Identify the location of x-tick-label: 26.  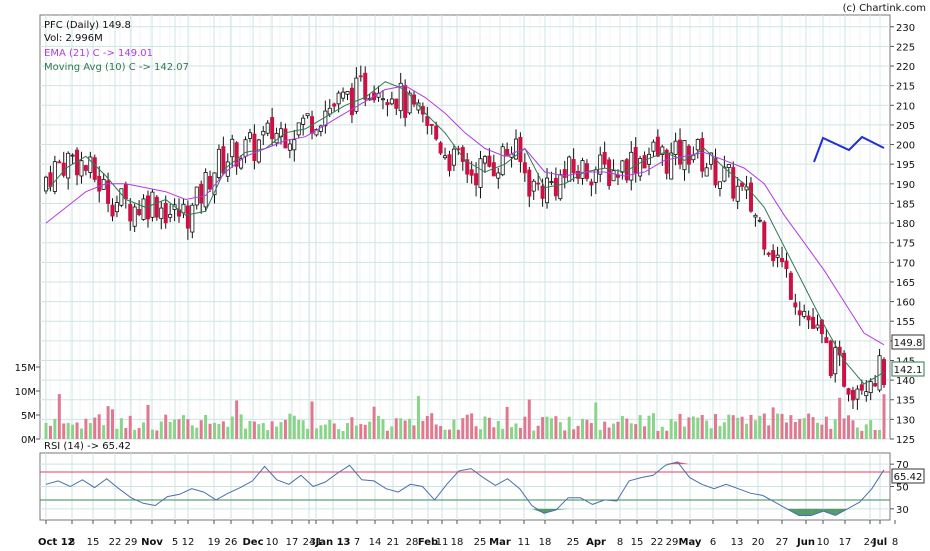
(231, 542).